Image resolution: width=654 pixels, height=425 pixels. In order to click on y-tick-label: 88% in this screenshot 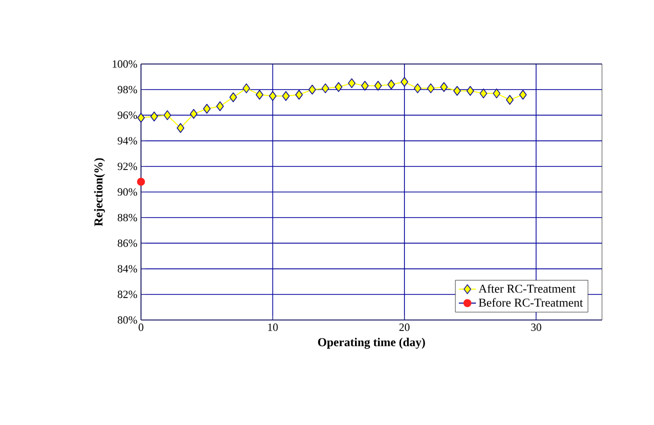, I will do `click(128, 218)`.